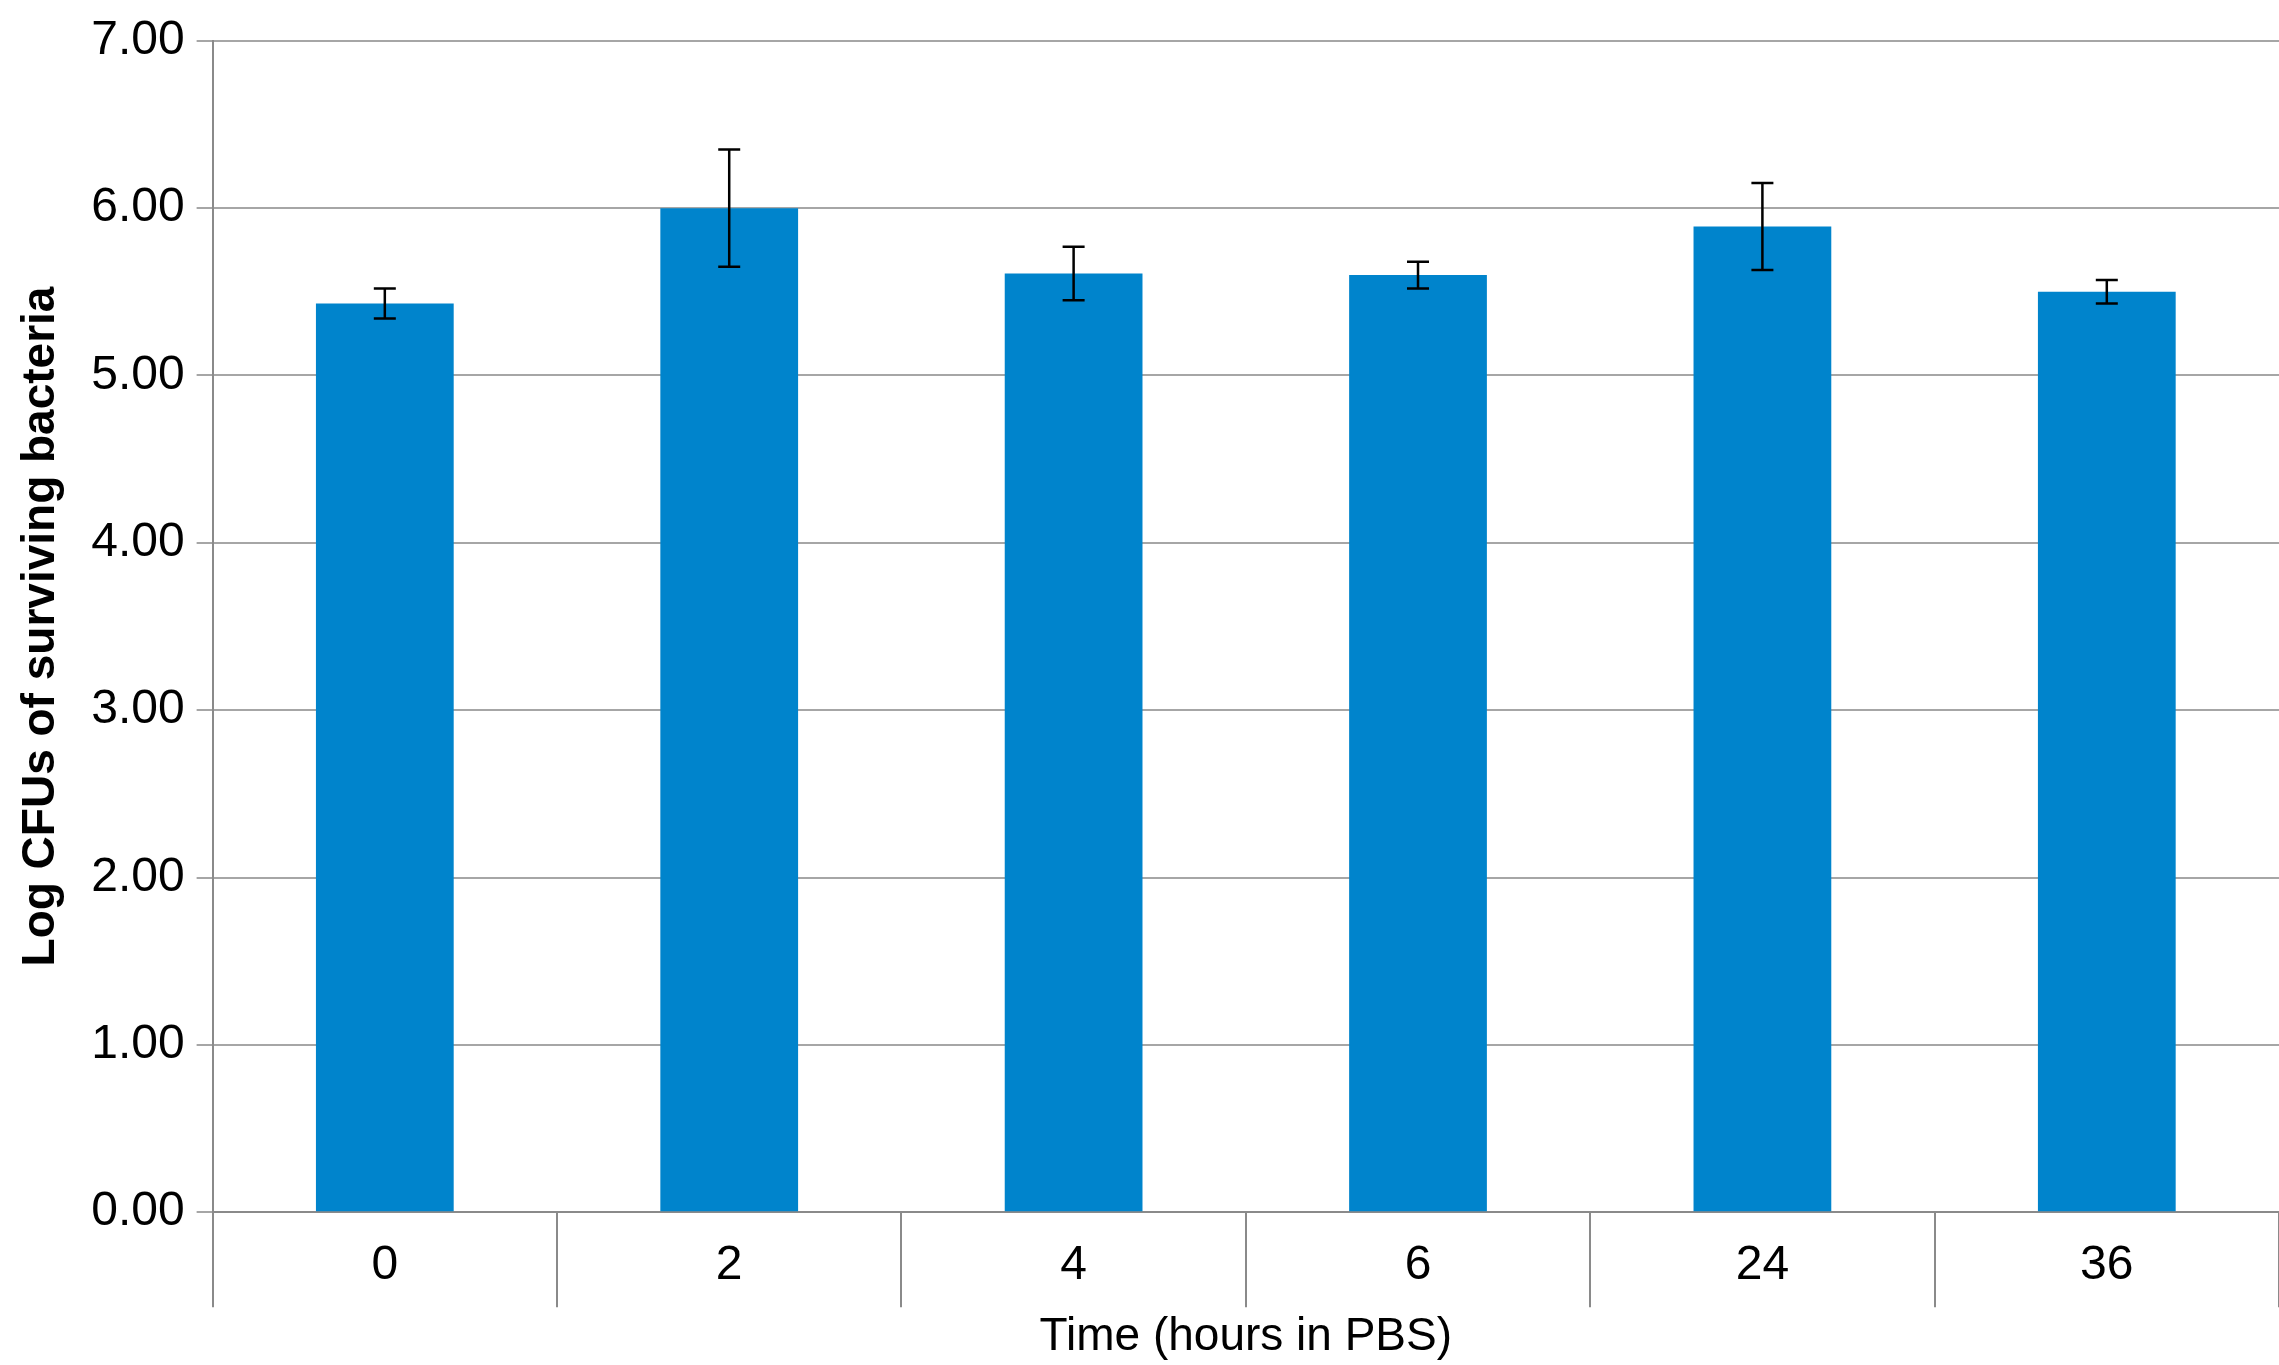 The width and height of the screenshot is (2279, 1365). Describe the element at coordinates (138, 540) in the screenshot. I see `y-tick-label: 4.00` at that location.